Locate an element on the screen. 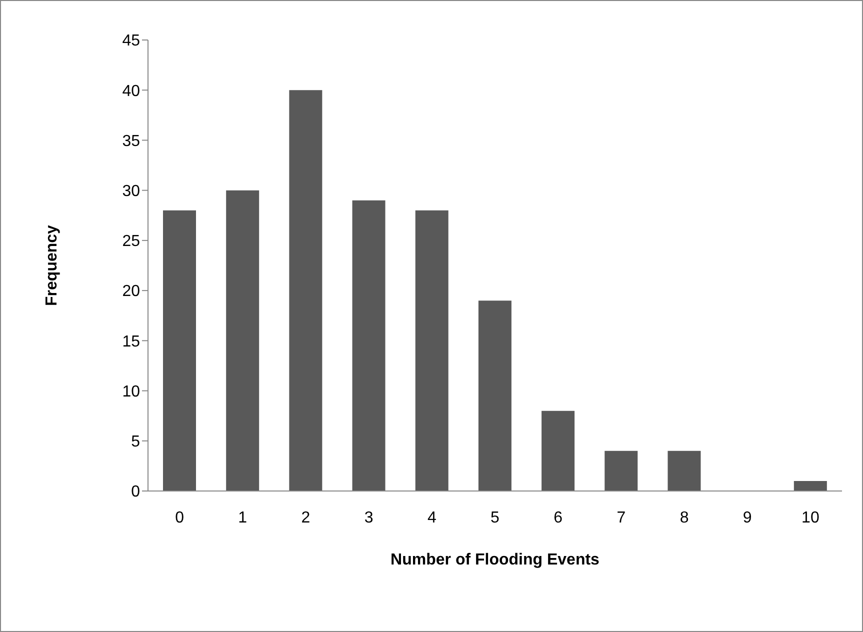 This screenshot has width=863, height=632. x-tick-label: 5 is located at coordinates (495, 517).